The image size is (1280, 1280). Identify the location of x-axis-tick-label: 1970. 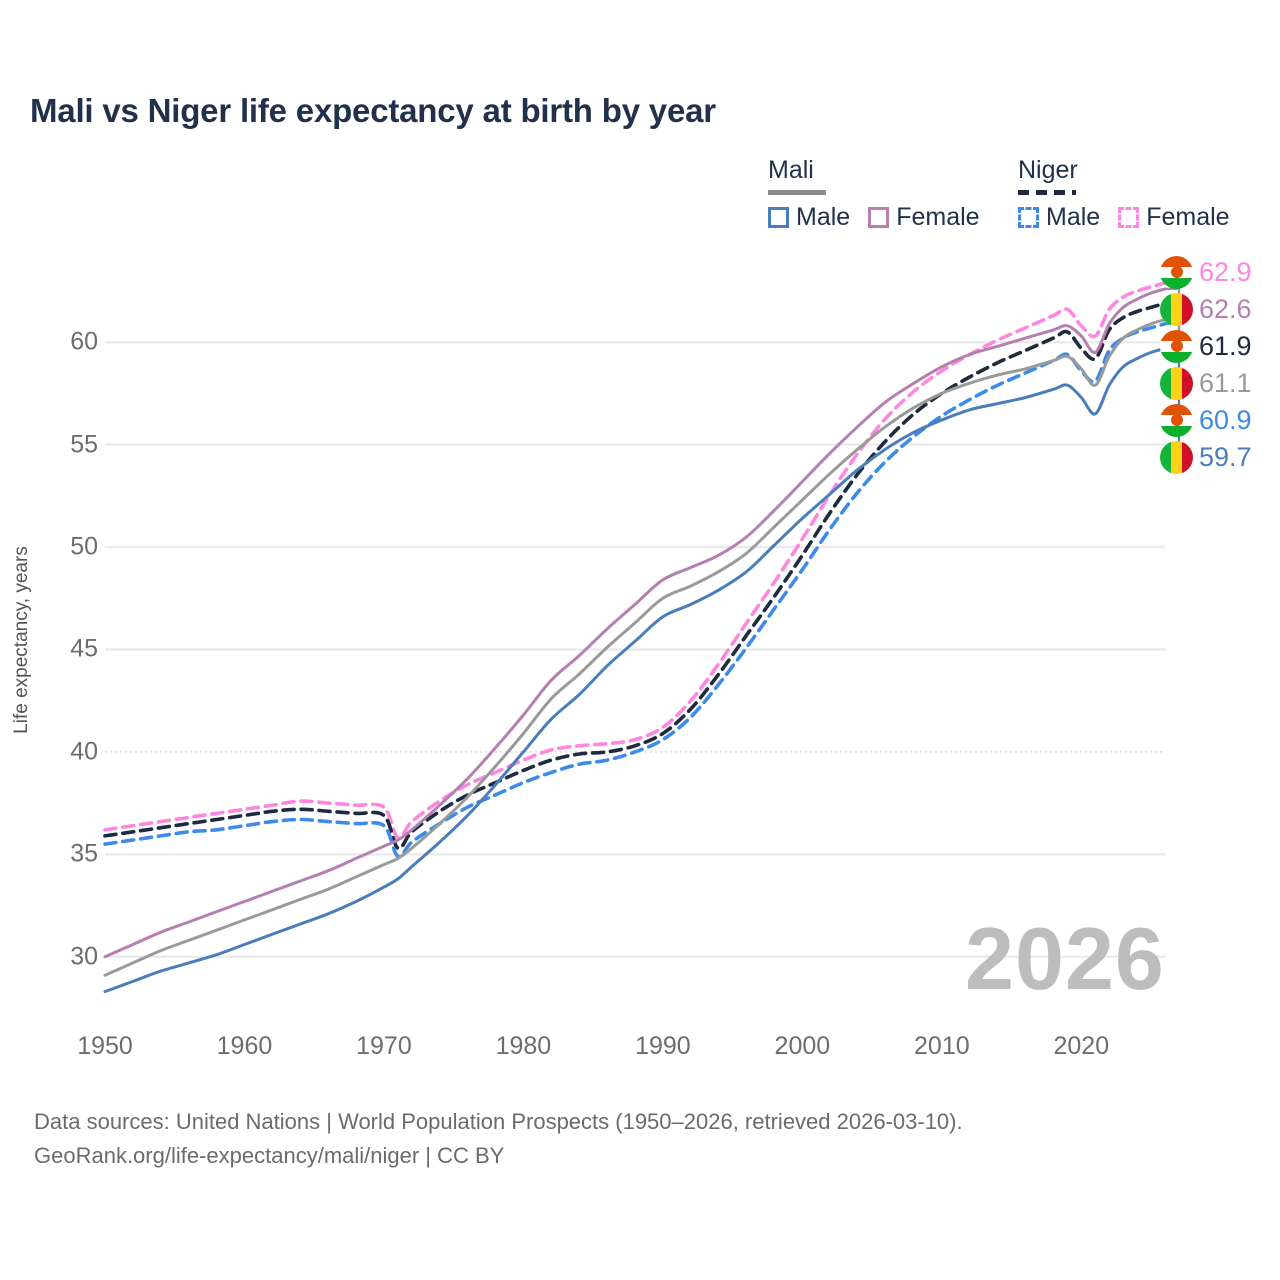
(384, 1046).